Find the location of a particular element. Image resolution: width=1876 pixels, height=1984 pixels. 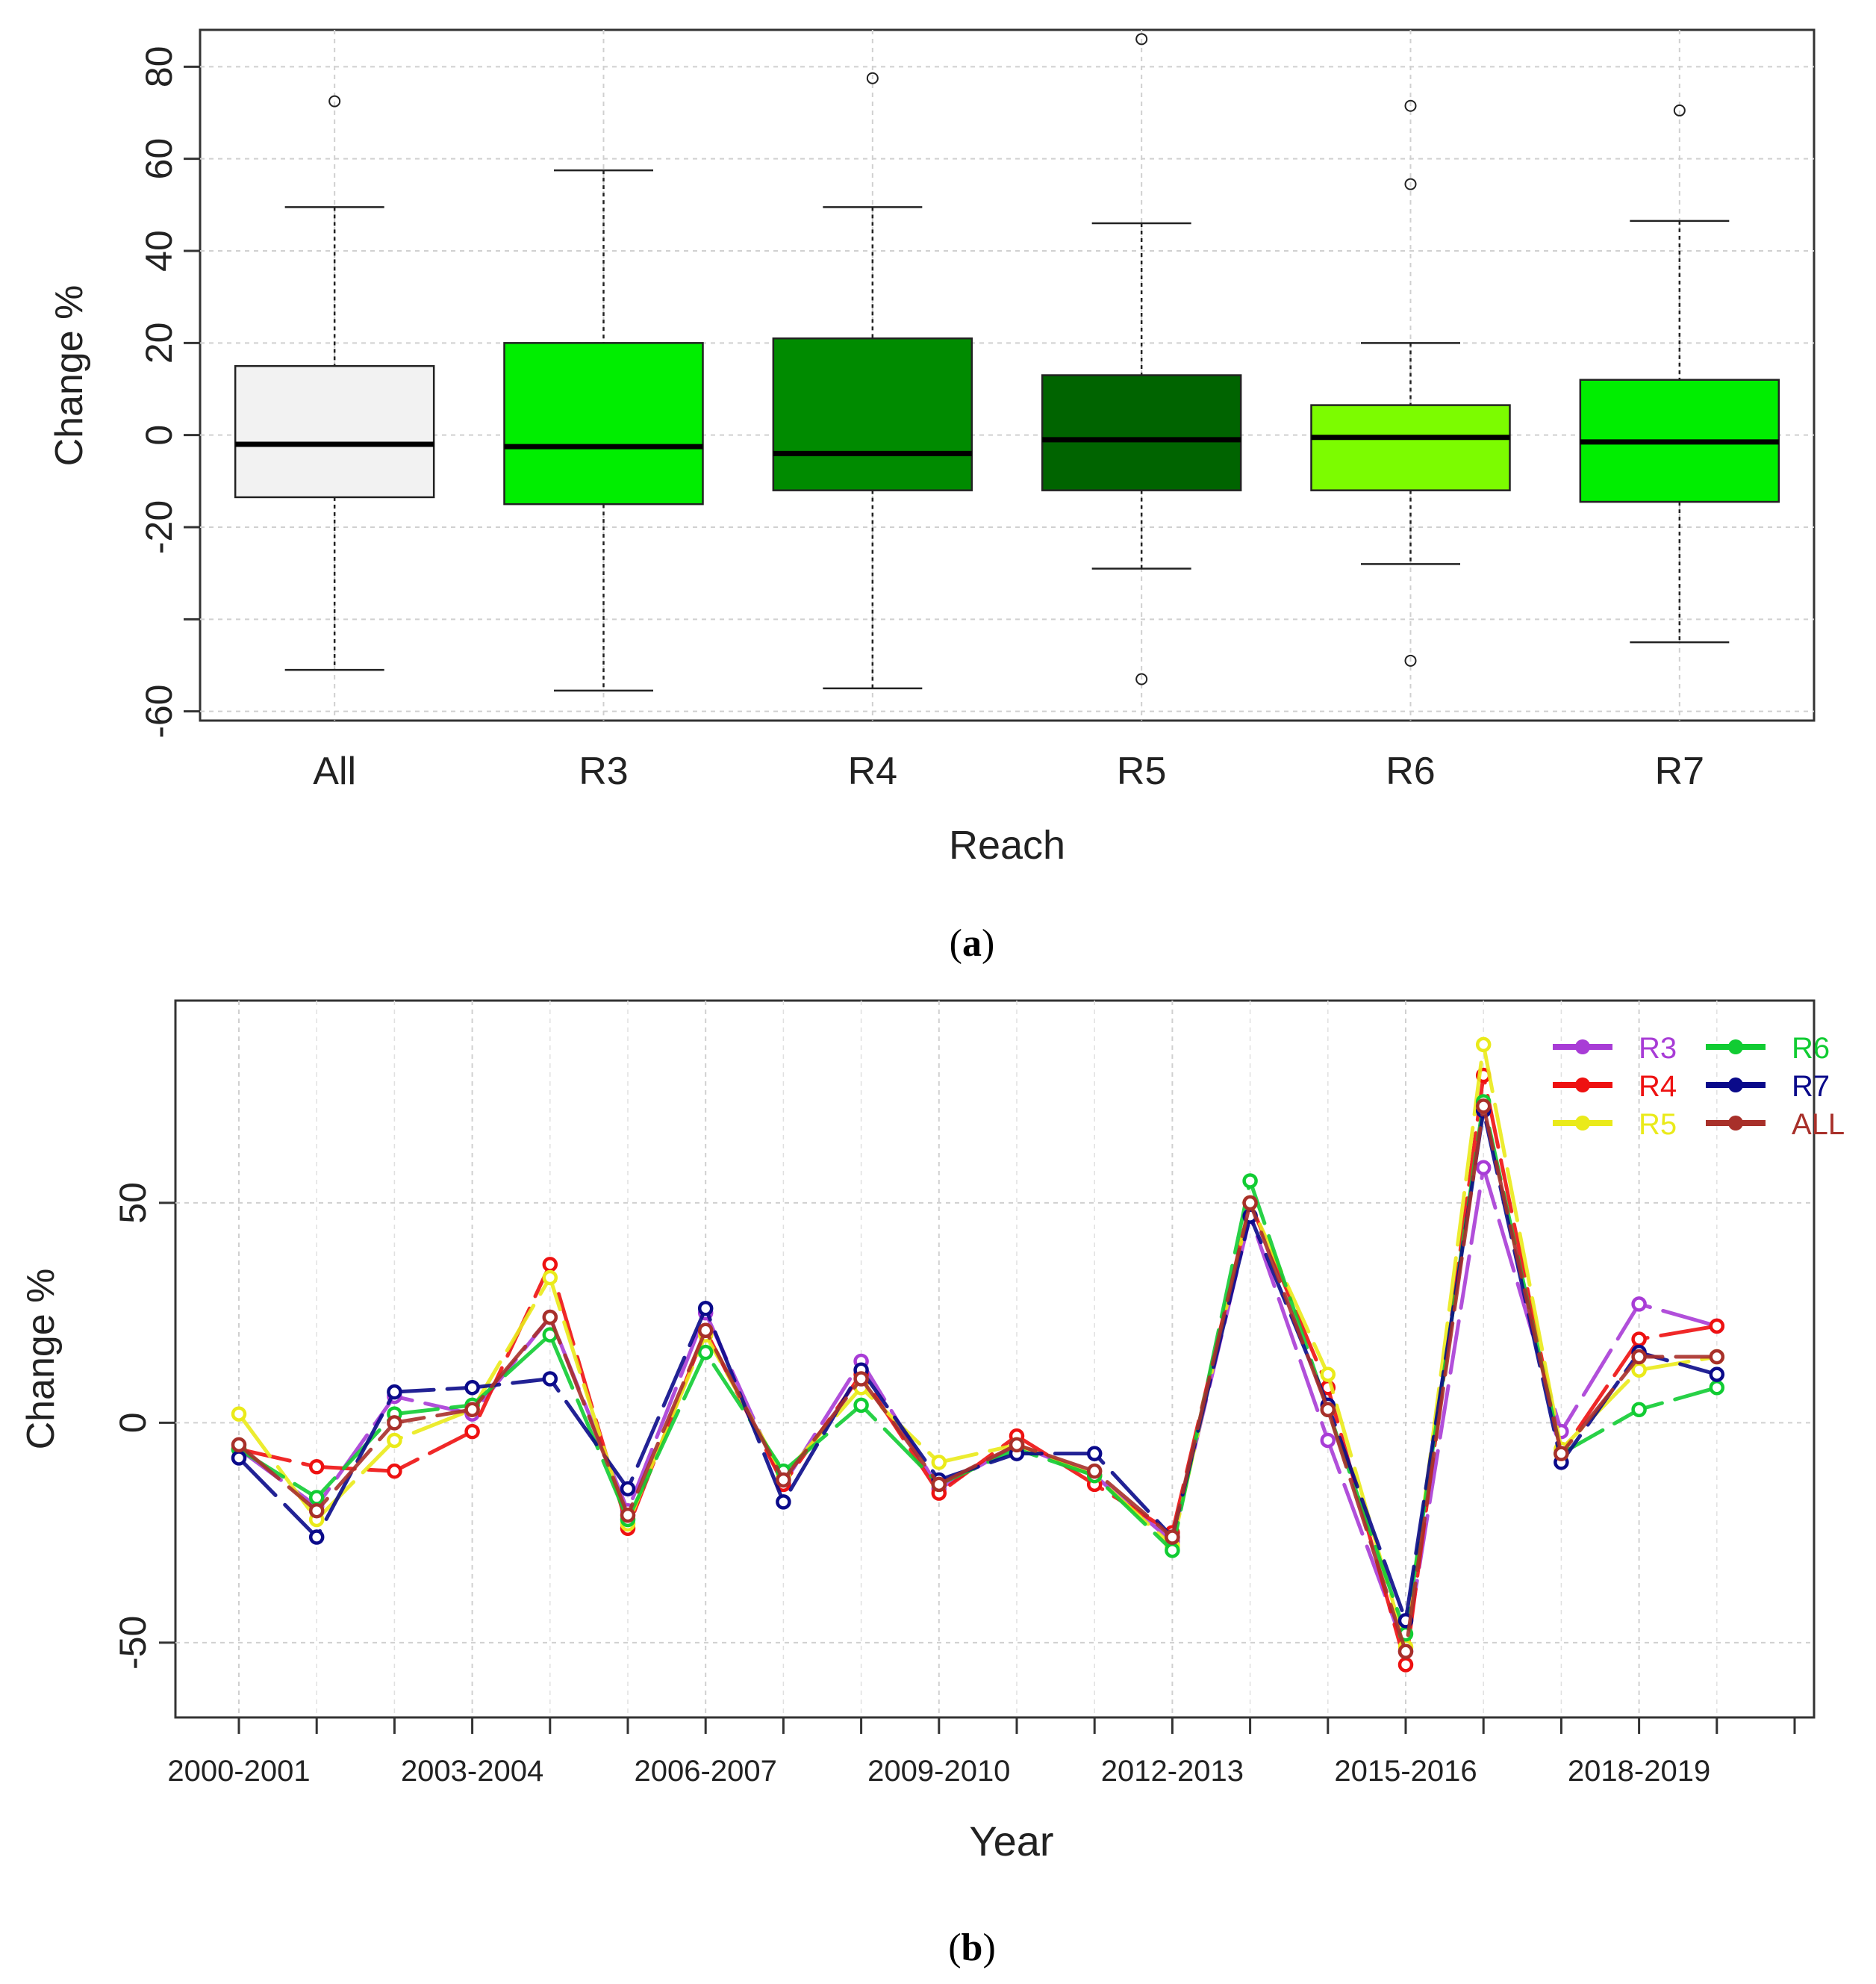

y-tick-label: 20 is located at coordinates (159, 343).